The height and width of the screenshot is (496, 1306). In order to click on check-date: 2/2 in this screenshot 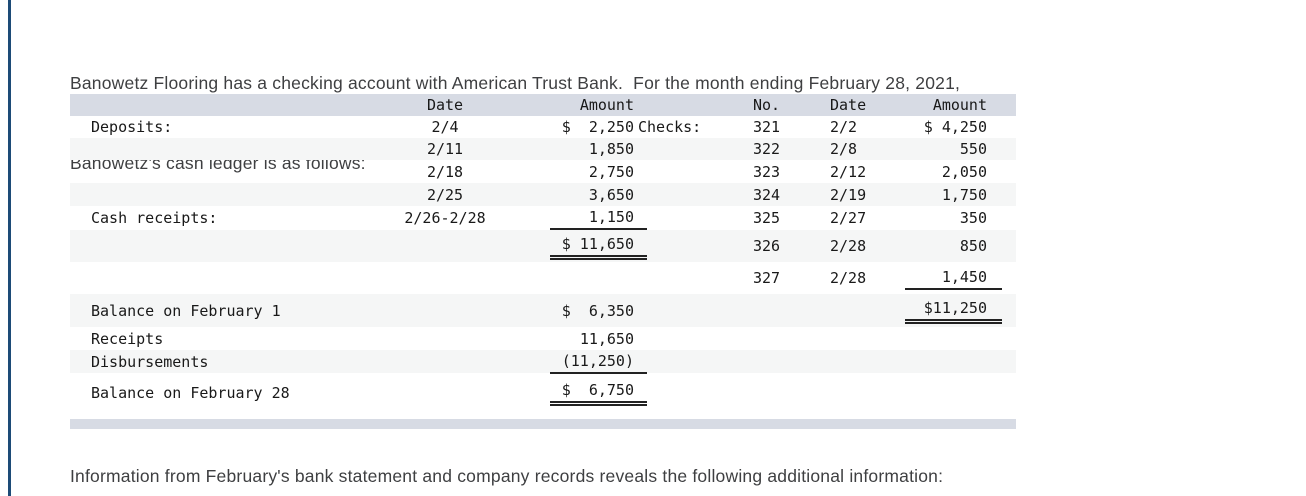, I will do `click(844, 127)`.